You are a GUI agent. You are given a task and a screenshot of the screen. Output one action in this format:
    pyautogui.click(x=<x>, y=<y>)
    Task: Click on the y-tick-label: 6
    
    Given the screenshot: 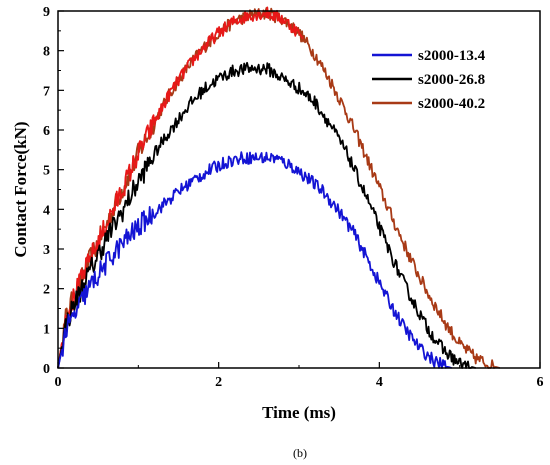 What is the action you would take?
    pyautogui.click(x=46, y=131)
    